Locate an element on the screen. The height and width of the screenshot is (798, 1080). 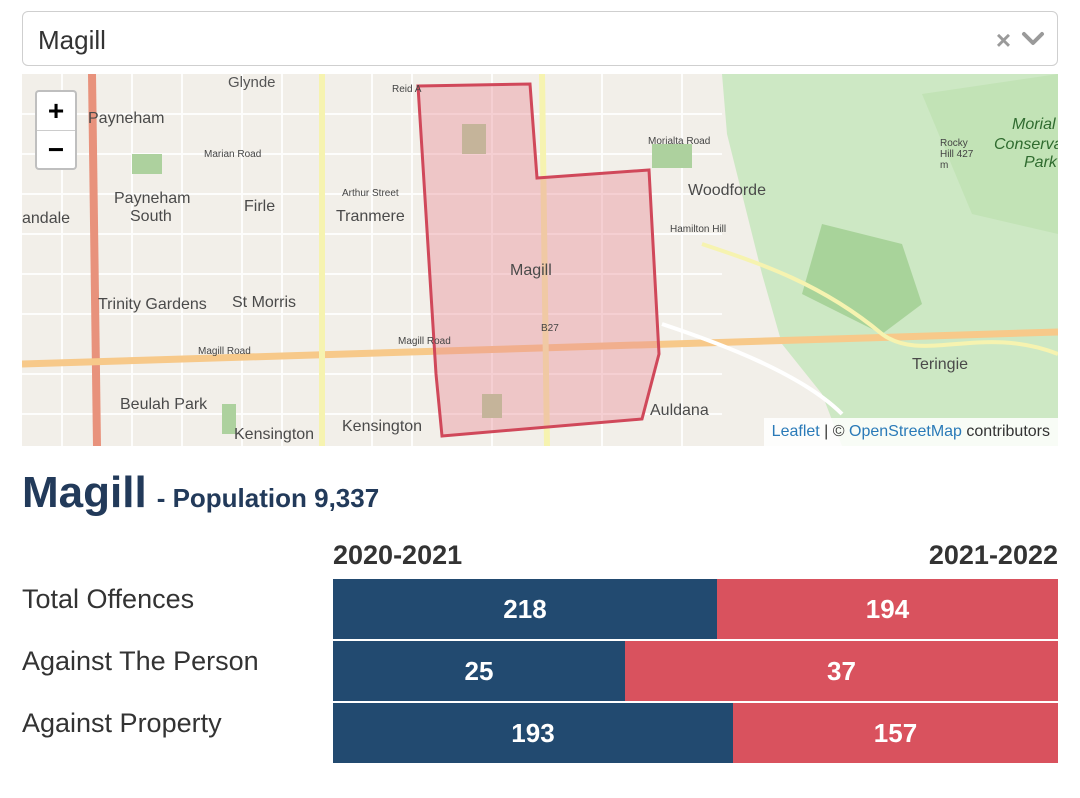
map-label-b27: B27 is located at coordinates (550, 328).